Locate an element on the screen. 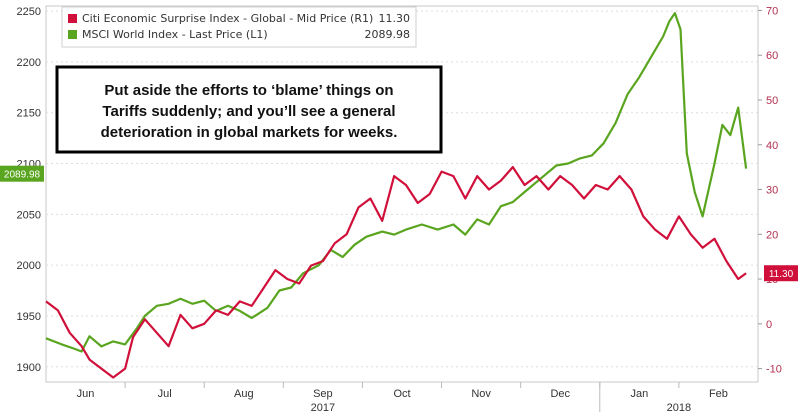 This screenshot has height=415, width=800. x-tick-label: Jun is located at coordinates (86, 394).